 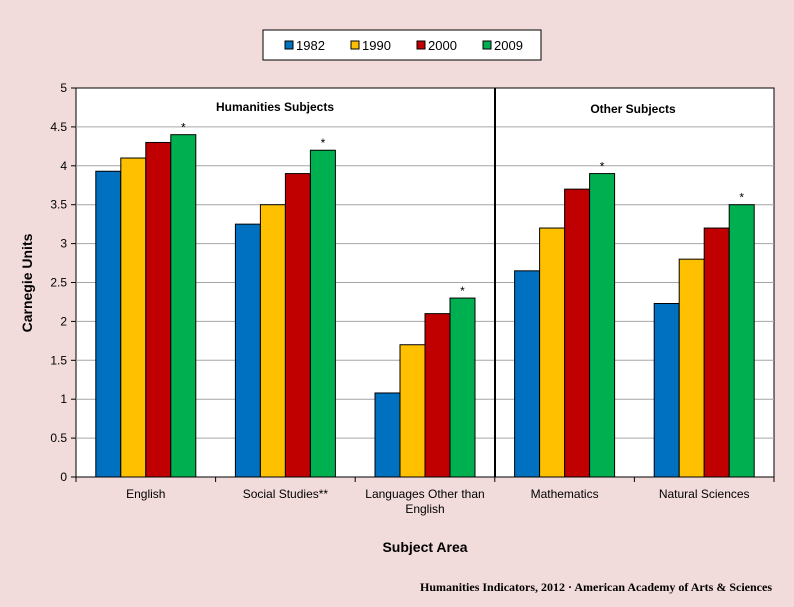 I want to click on y-tick-label: 4.5, so click(x=58, y=127).